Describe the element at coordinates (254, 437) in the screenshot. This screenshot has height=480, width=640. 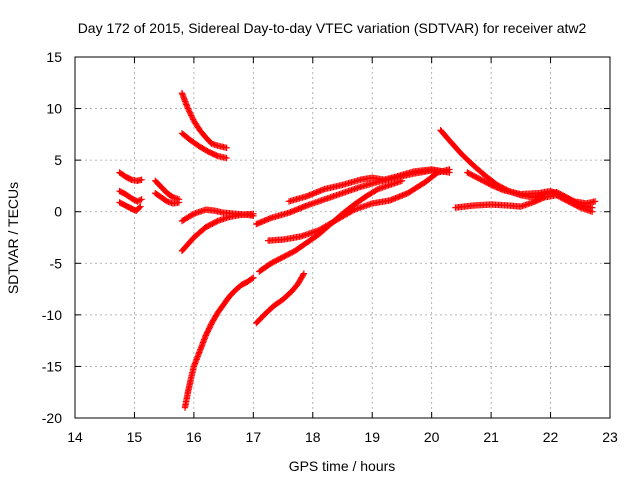
I see `x-tick-label: 17` at that location.